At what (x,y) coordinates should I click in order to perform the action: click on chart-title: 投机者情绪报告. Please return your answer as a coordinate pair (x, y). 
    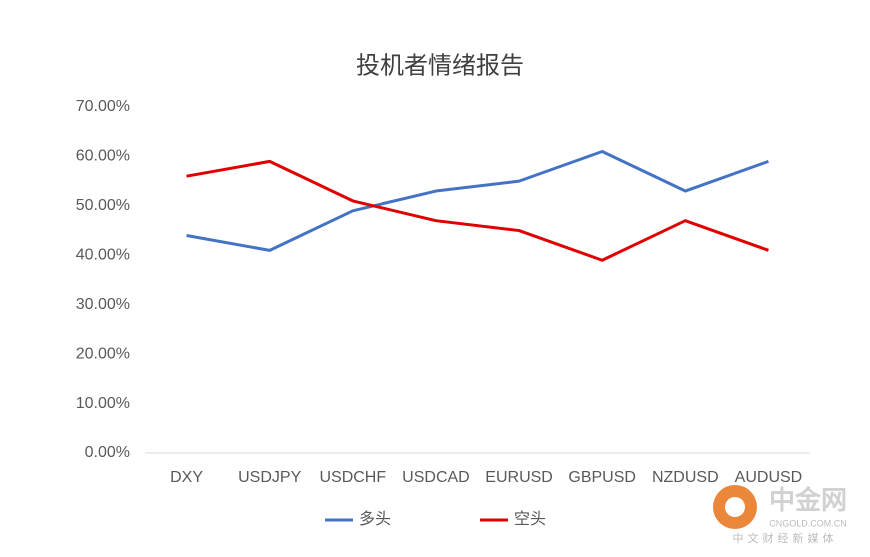
    Looking at the image, I should click on (440, 65).